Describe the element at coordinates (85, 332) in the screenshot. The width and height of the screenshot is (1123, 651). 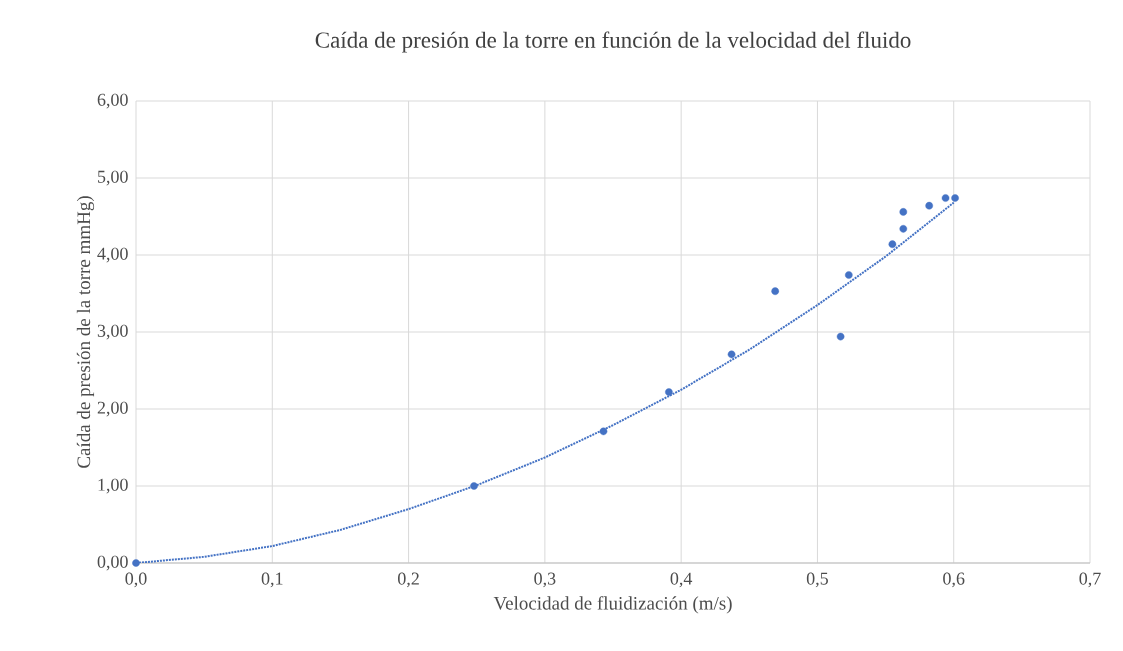
I see `y-axis-title: Caída de presión de la torre mmHg)` at that location.